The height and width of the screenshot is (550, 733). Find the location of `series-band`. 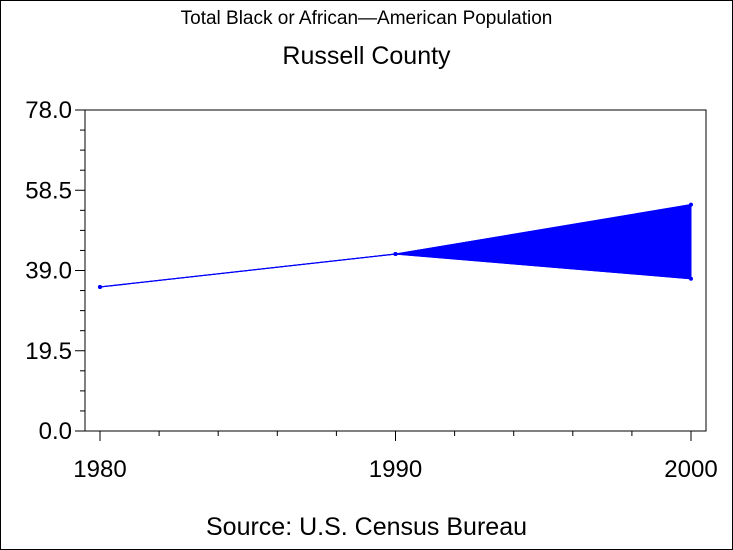

series-band is located at coordinates (395, 246).